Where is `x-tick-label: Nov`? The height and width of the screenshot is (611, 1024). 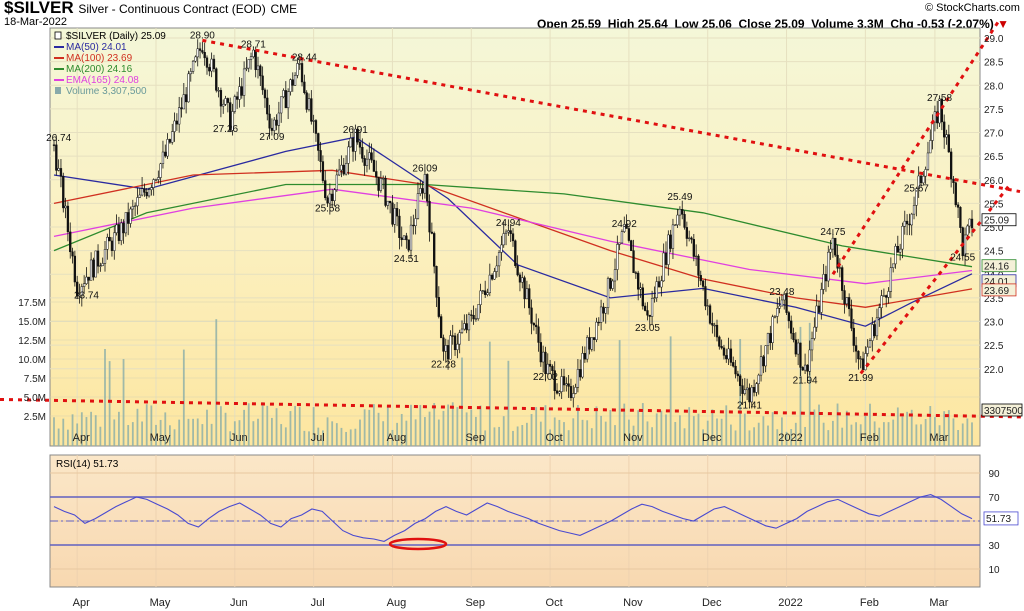
x-tick-label: Nov is located at coordinates (633, 438).